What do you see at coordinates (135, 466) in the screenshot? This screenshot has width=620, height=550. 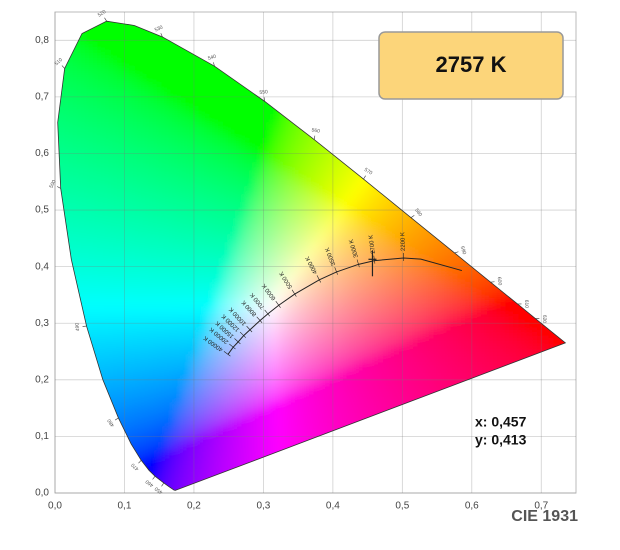 I see `wavelength-label: 470` at bounding box center [135, 466].